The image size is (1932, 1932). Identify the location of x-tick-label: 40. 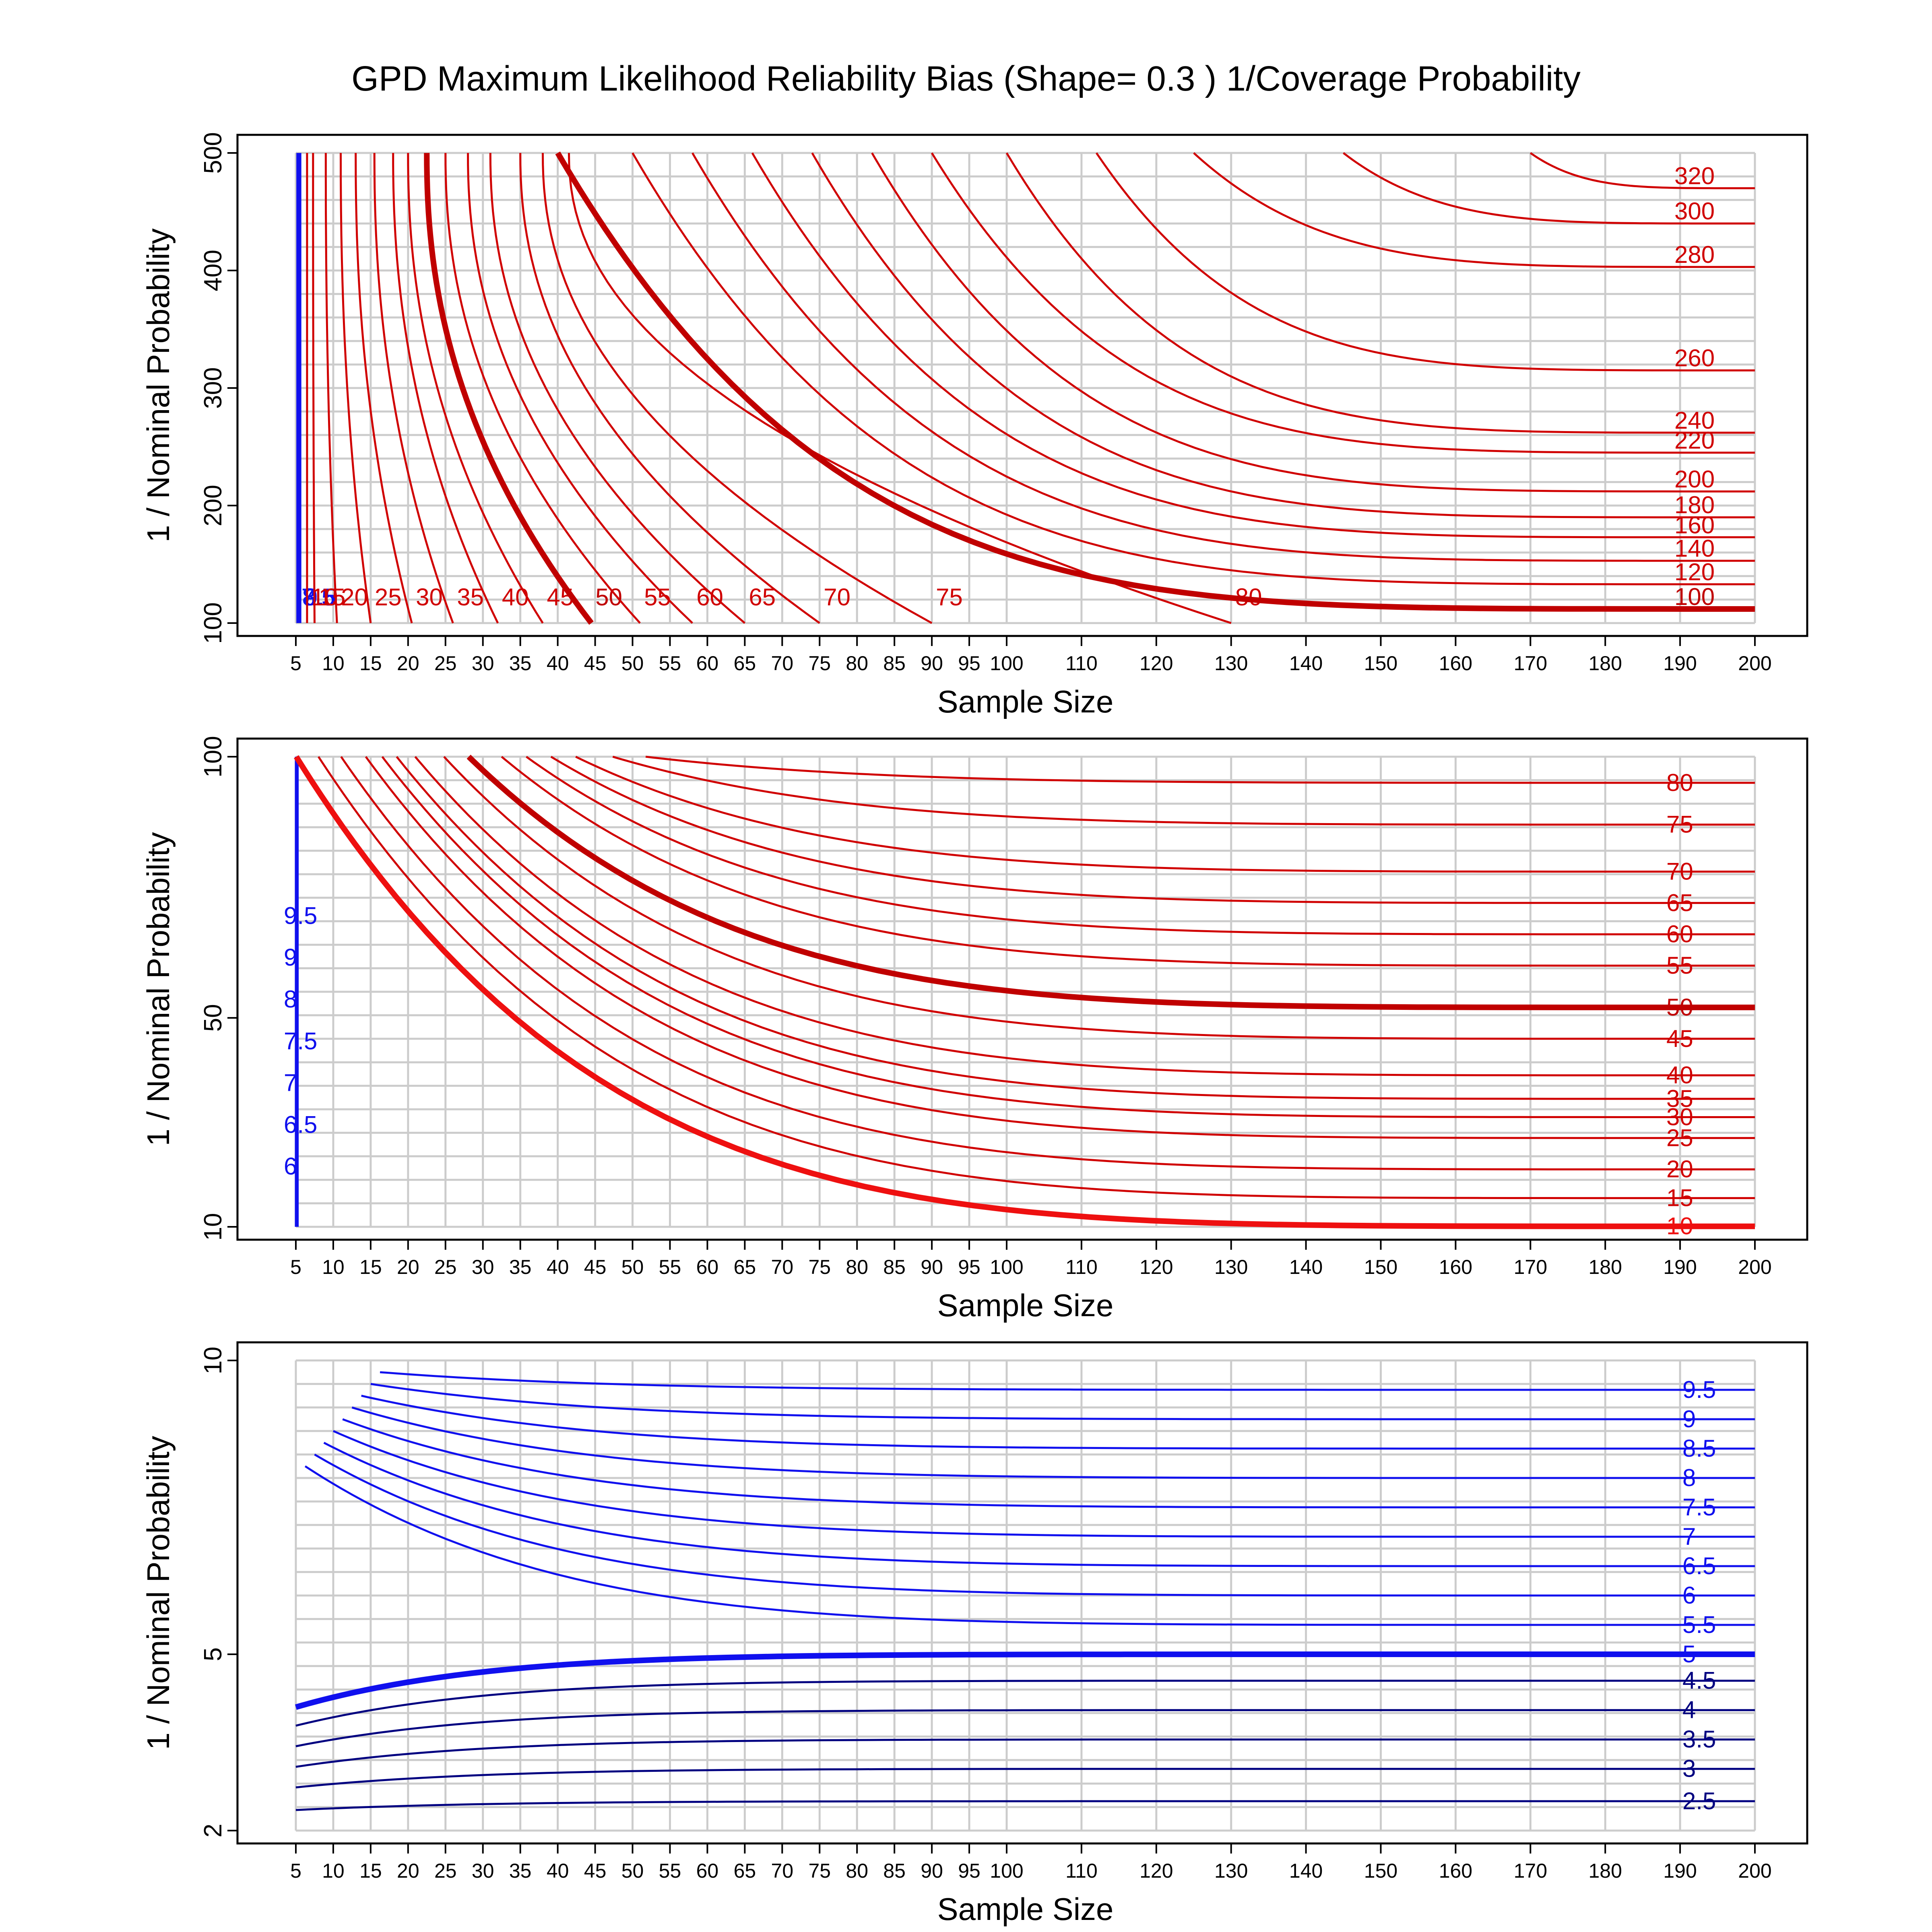
(558, 1267).